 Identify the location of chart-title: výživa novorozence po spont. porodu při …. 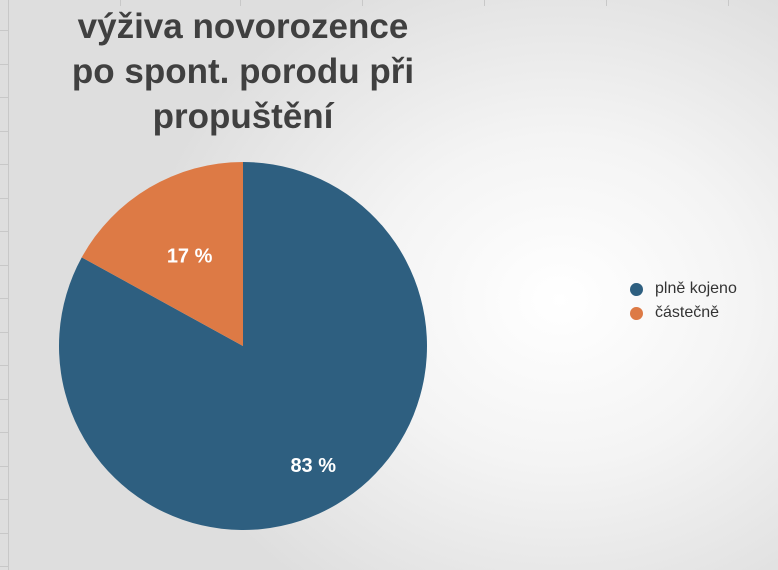
(243, 71).